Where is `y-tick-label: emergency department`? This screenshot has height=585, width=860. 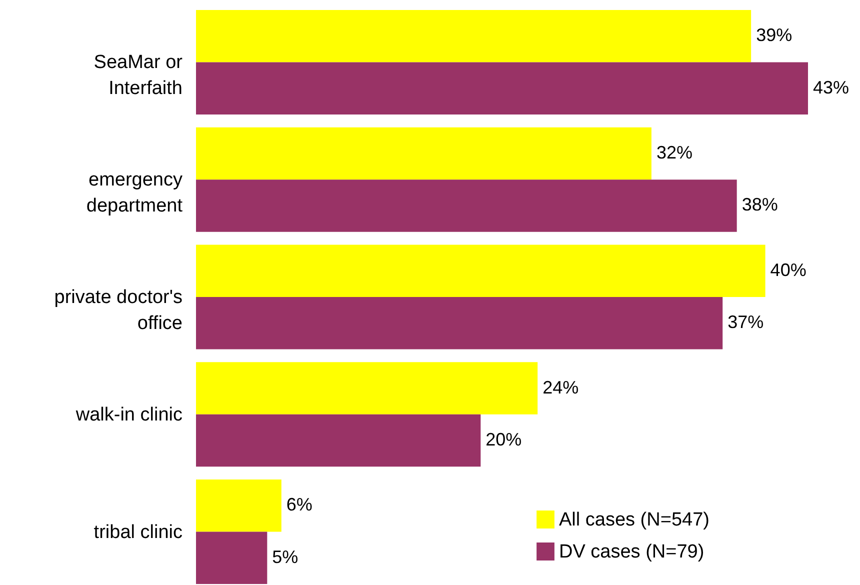
y-tick-label: emergency department is located at coordinates (135, 193).